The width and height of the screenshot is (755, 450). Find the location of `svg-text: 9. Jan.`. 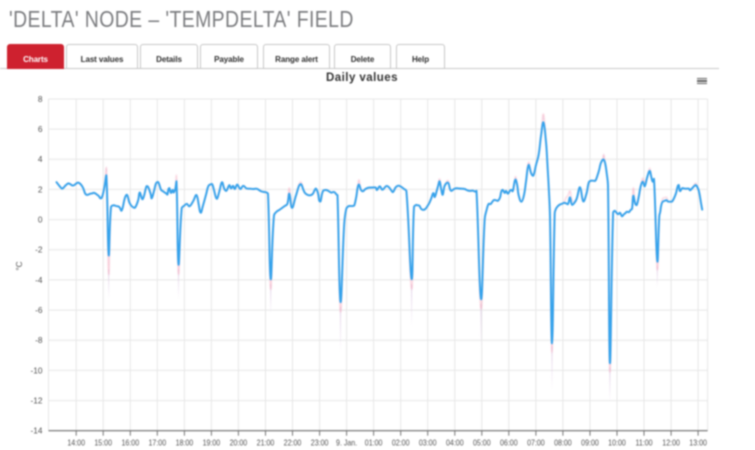

svg-text: 9. Jan. is located at coordinates (346, 443).